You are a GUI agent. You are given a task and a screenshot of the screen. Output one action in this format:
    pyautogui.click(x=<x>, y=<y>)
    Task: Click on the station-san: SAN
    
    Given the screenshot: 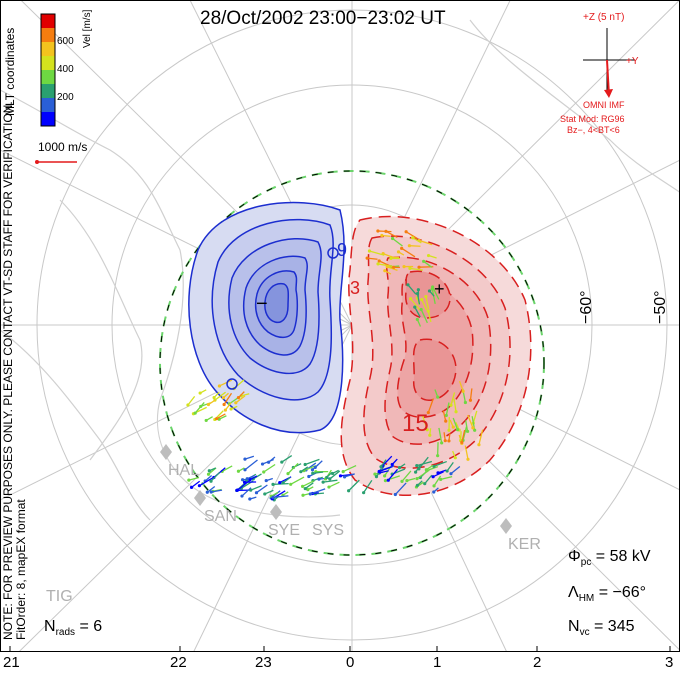 What is the action you would take?
    pyautogui.click(x=220, y=516)
    